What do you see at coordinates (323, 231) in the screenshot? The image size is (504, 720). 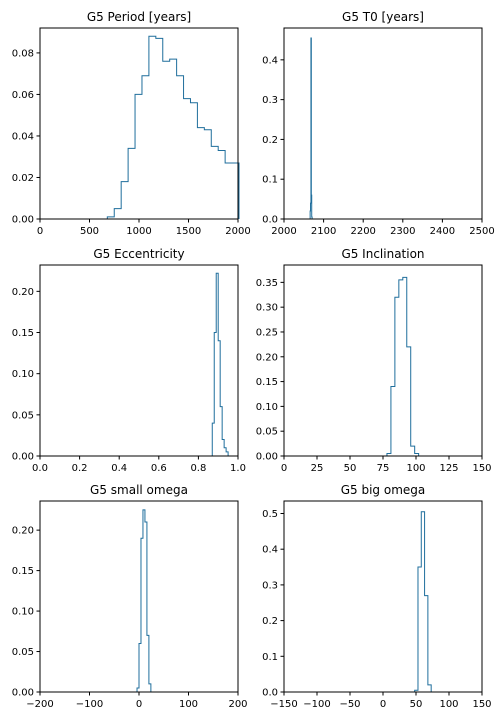 I see `x-tick-label: 2100` at bounding box center [323, 231].